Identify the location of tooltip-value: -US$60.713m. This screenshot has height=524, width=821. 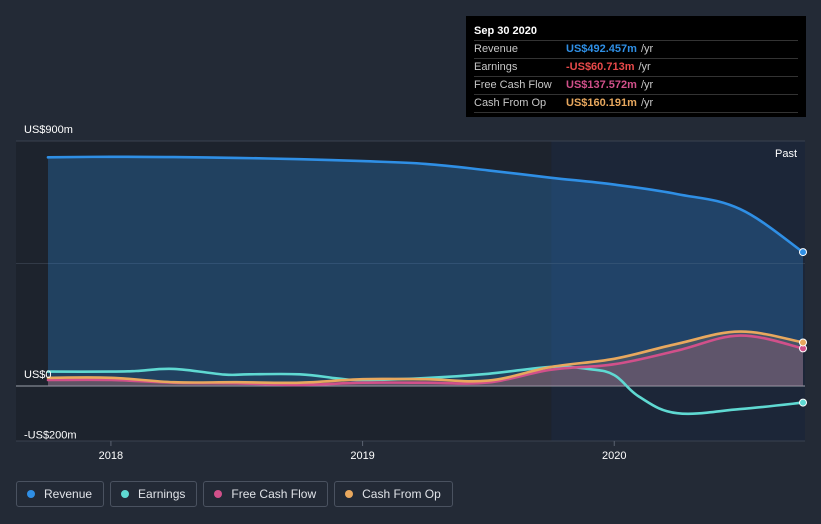
(600, 67).